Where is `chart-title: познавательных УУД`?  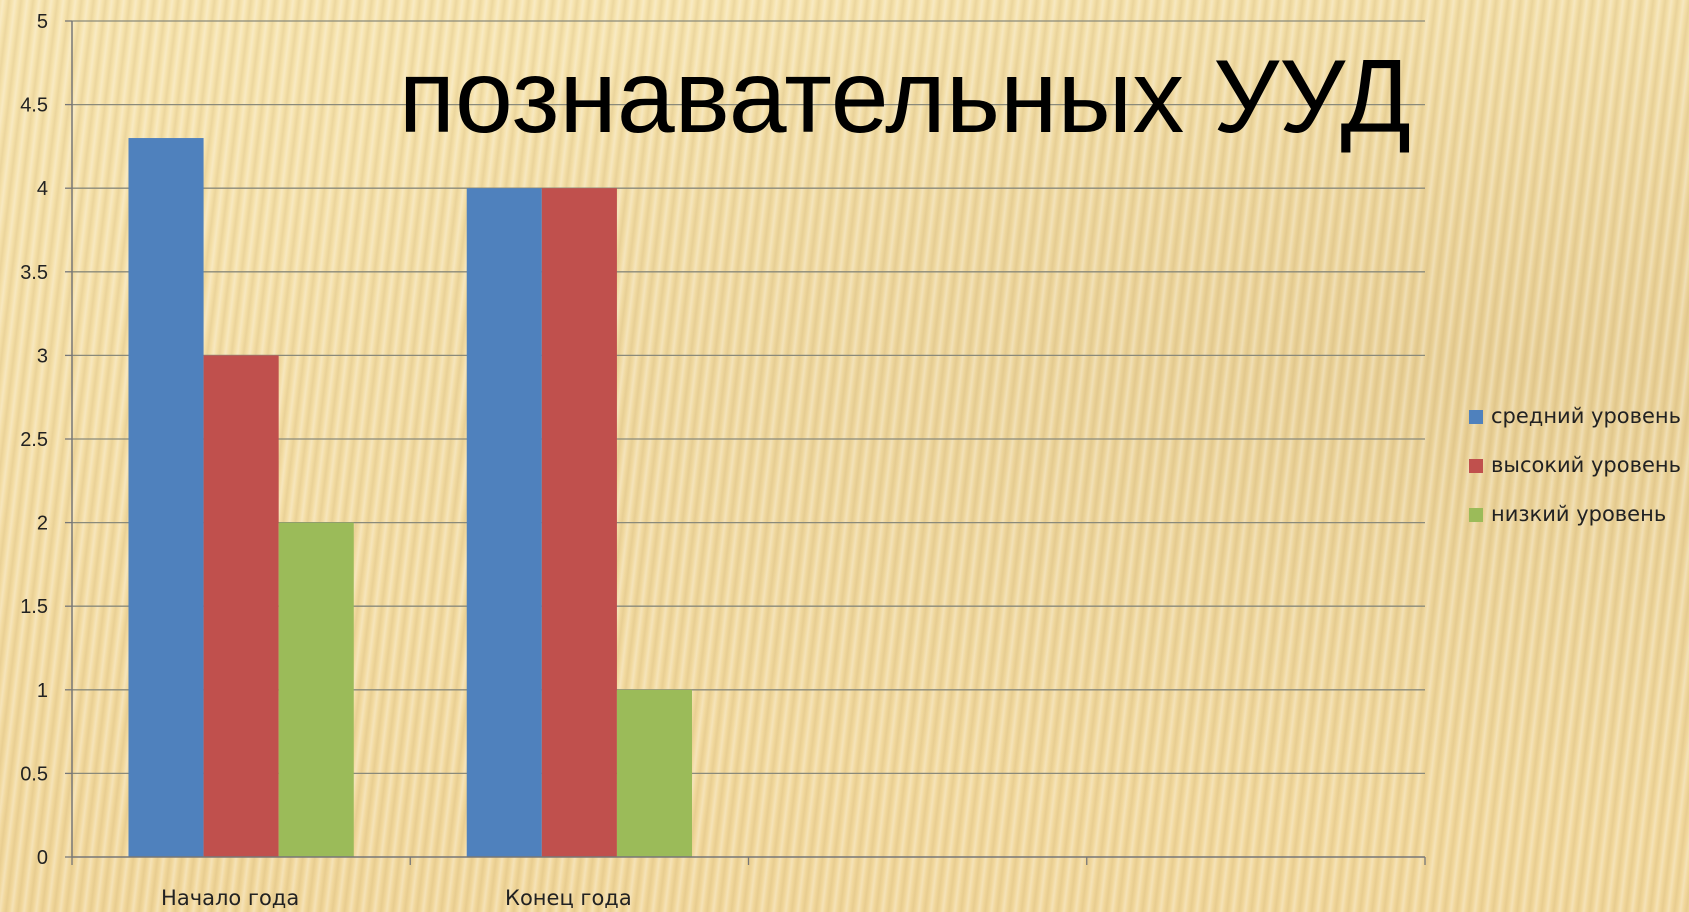
chart-title: познавательных УУД is located at coordinates (905, 97).